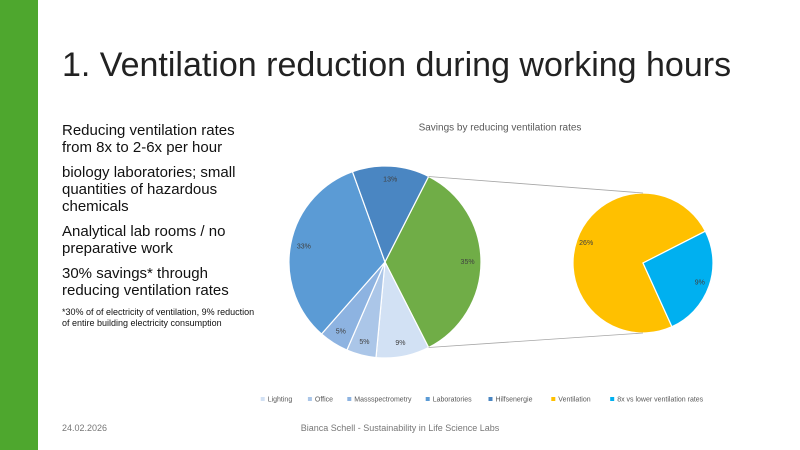 Image resolution: width=800 pixels, height=450 pixels. Describe the element at coordinates (660, 399) in the screenshot. I see `legend-label: 8x vs lower ventilation rates` at that location.